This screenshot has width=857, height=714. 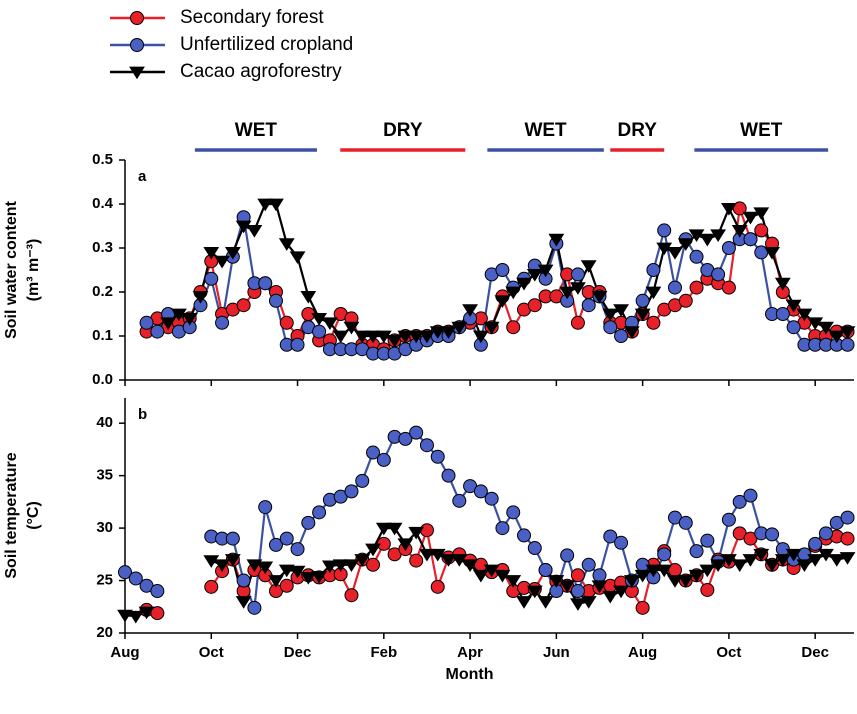 I want to click on y-axis-label: Soil water content (m³ m⁻³), so click(x=22, y=269).